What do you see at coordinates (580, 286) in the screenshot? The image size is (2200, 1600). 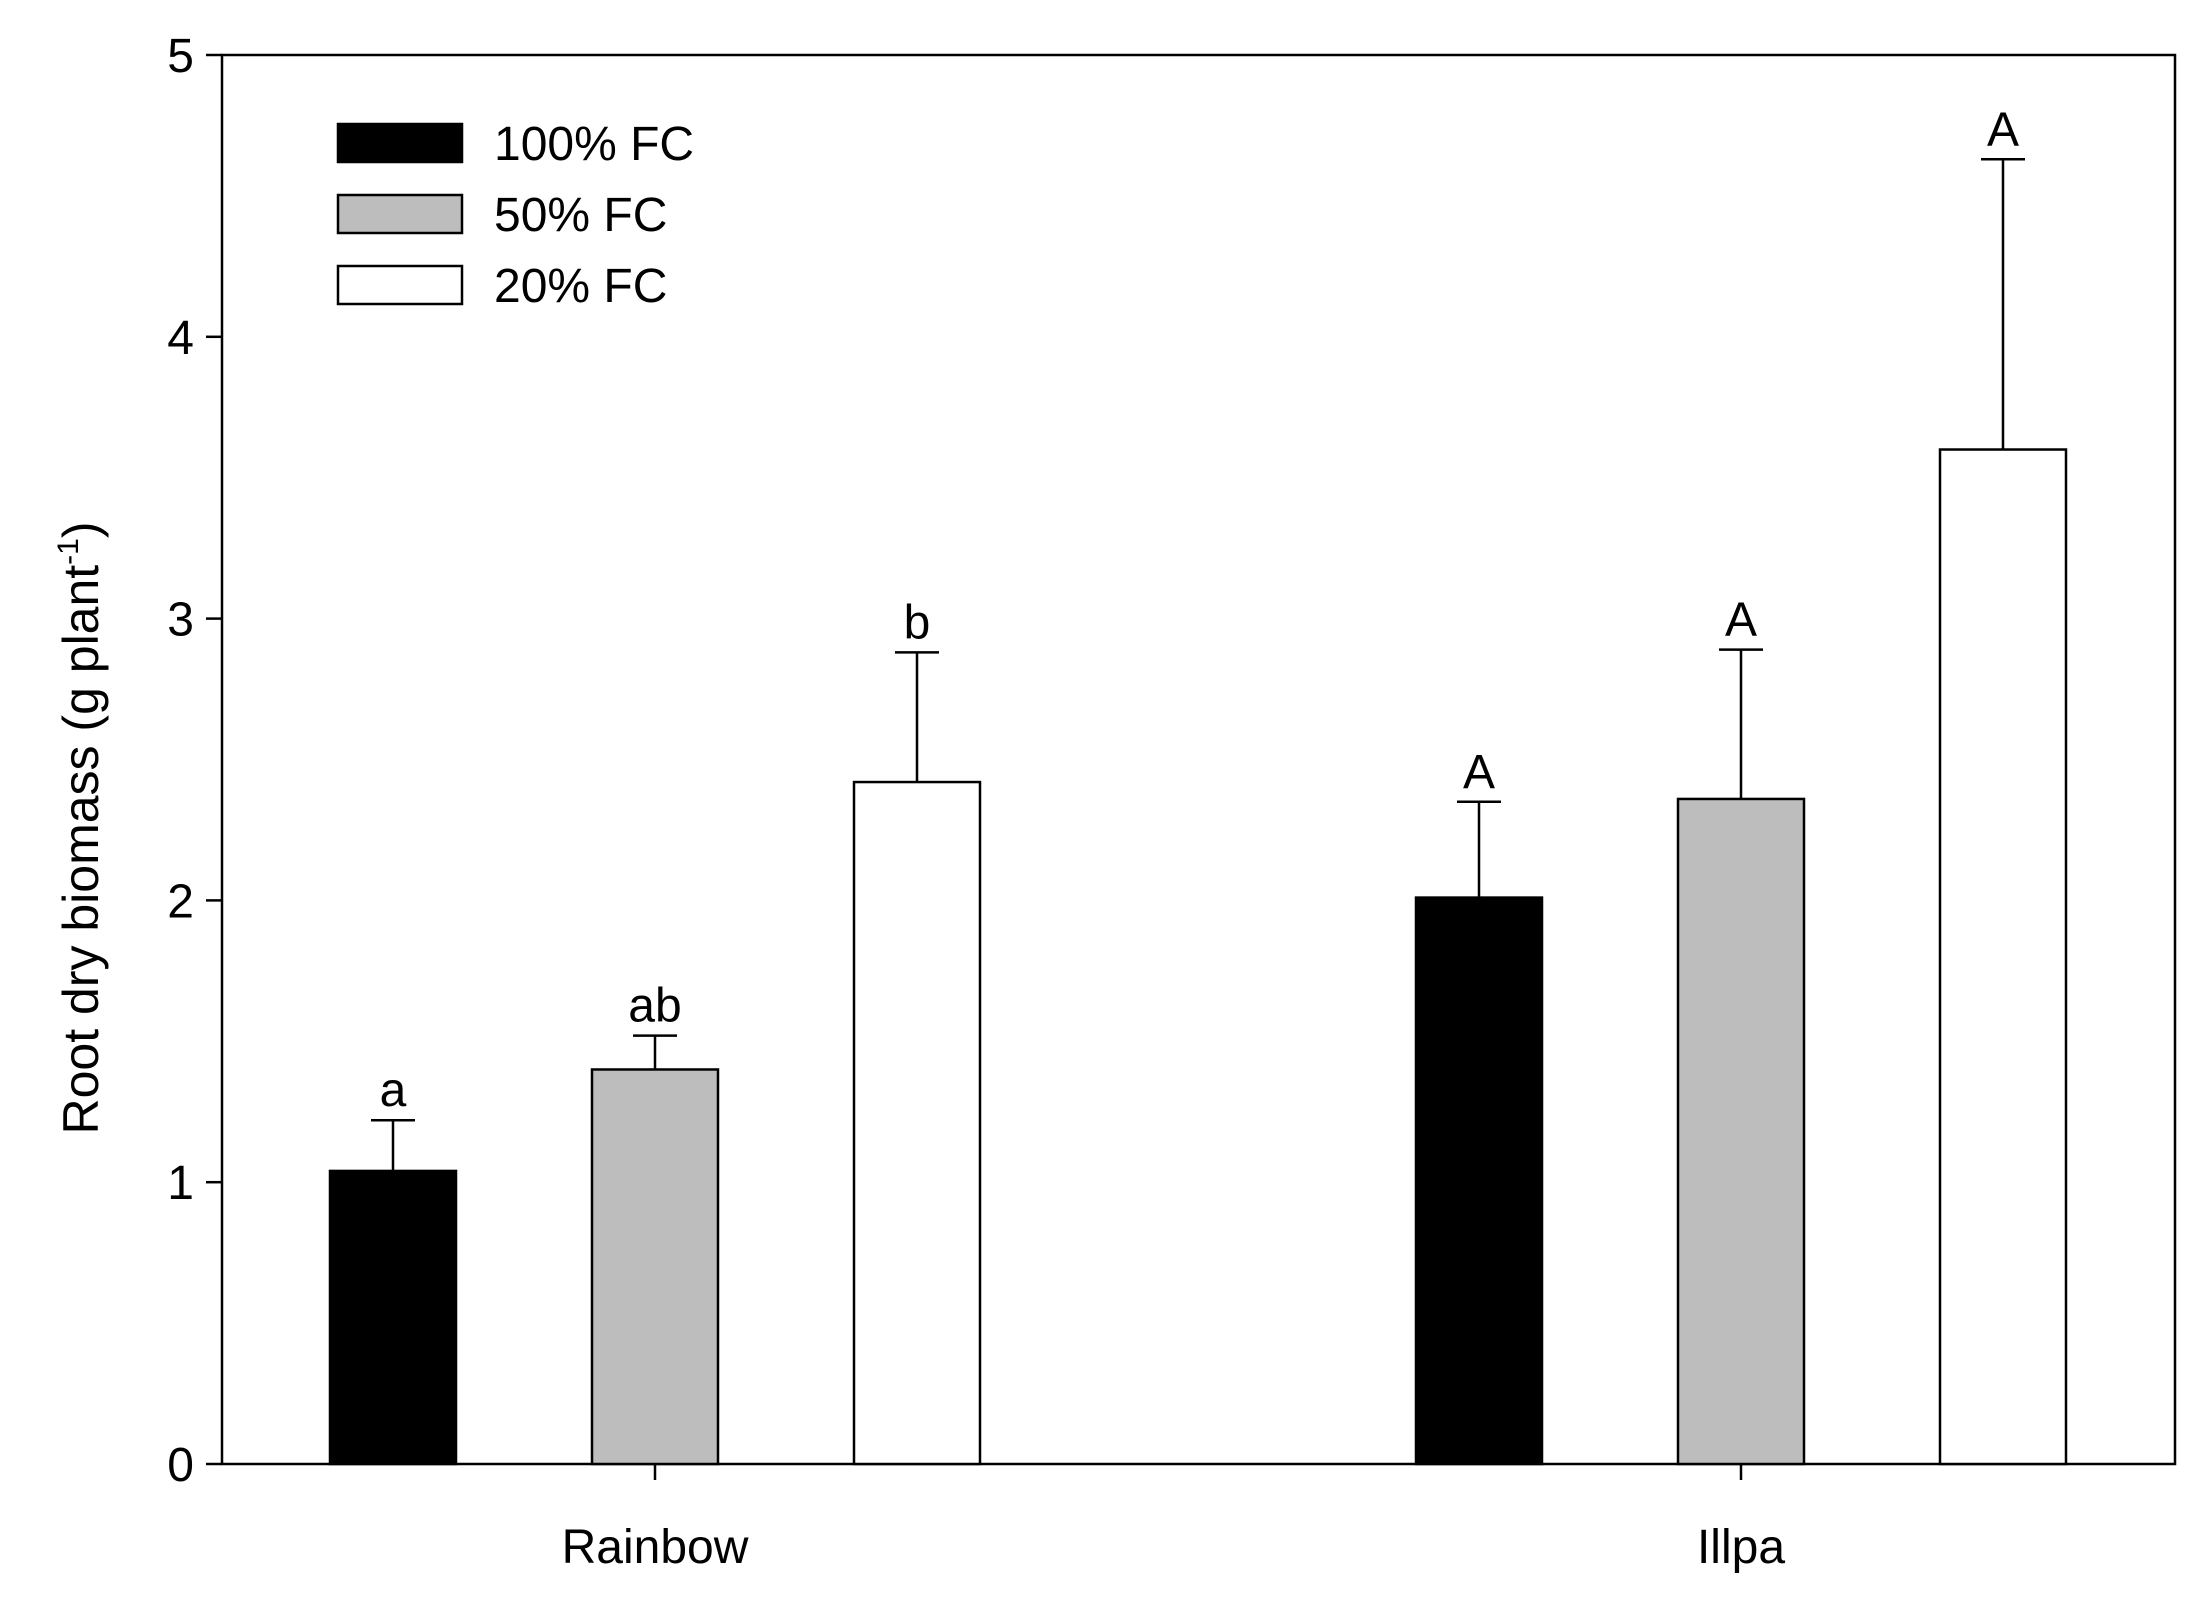 I see `legend-label: 20% FC` at bounding box center [580, 286].